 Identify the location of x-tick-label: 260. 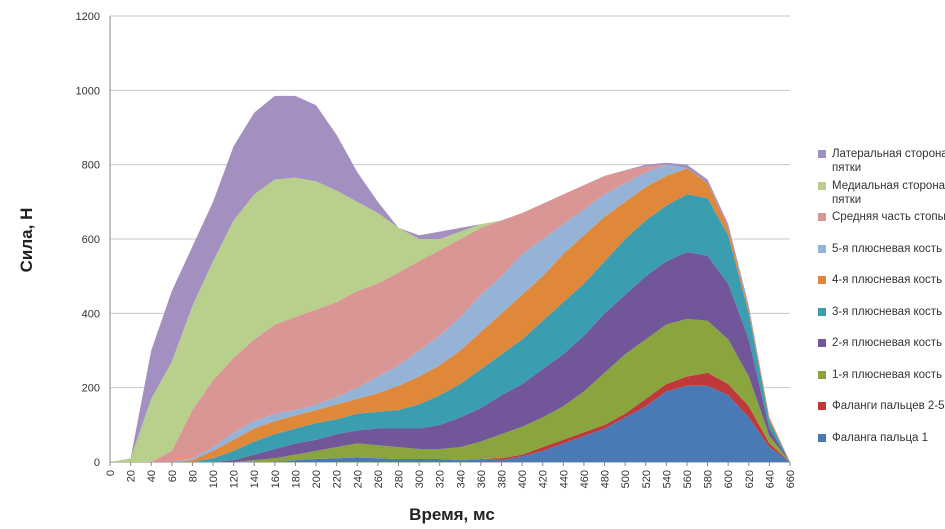
(379, 479).